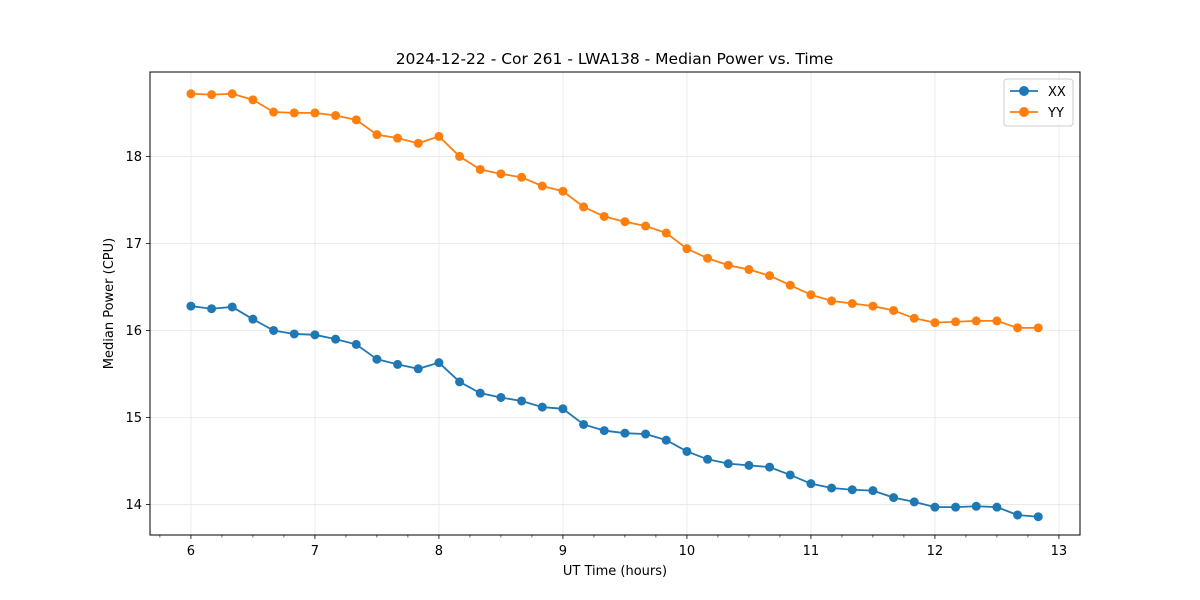 The image size is (1200, 600). What do you see at coordinates (109, 303) in the screenshot?
I see `y-axis-label: Median Power (CPU)` at bounding box center [109, 303].